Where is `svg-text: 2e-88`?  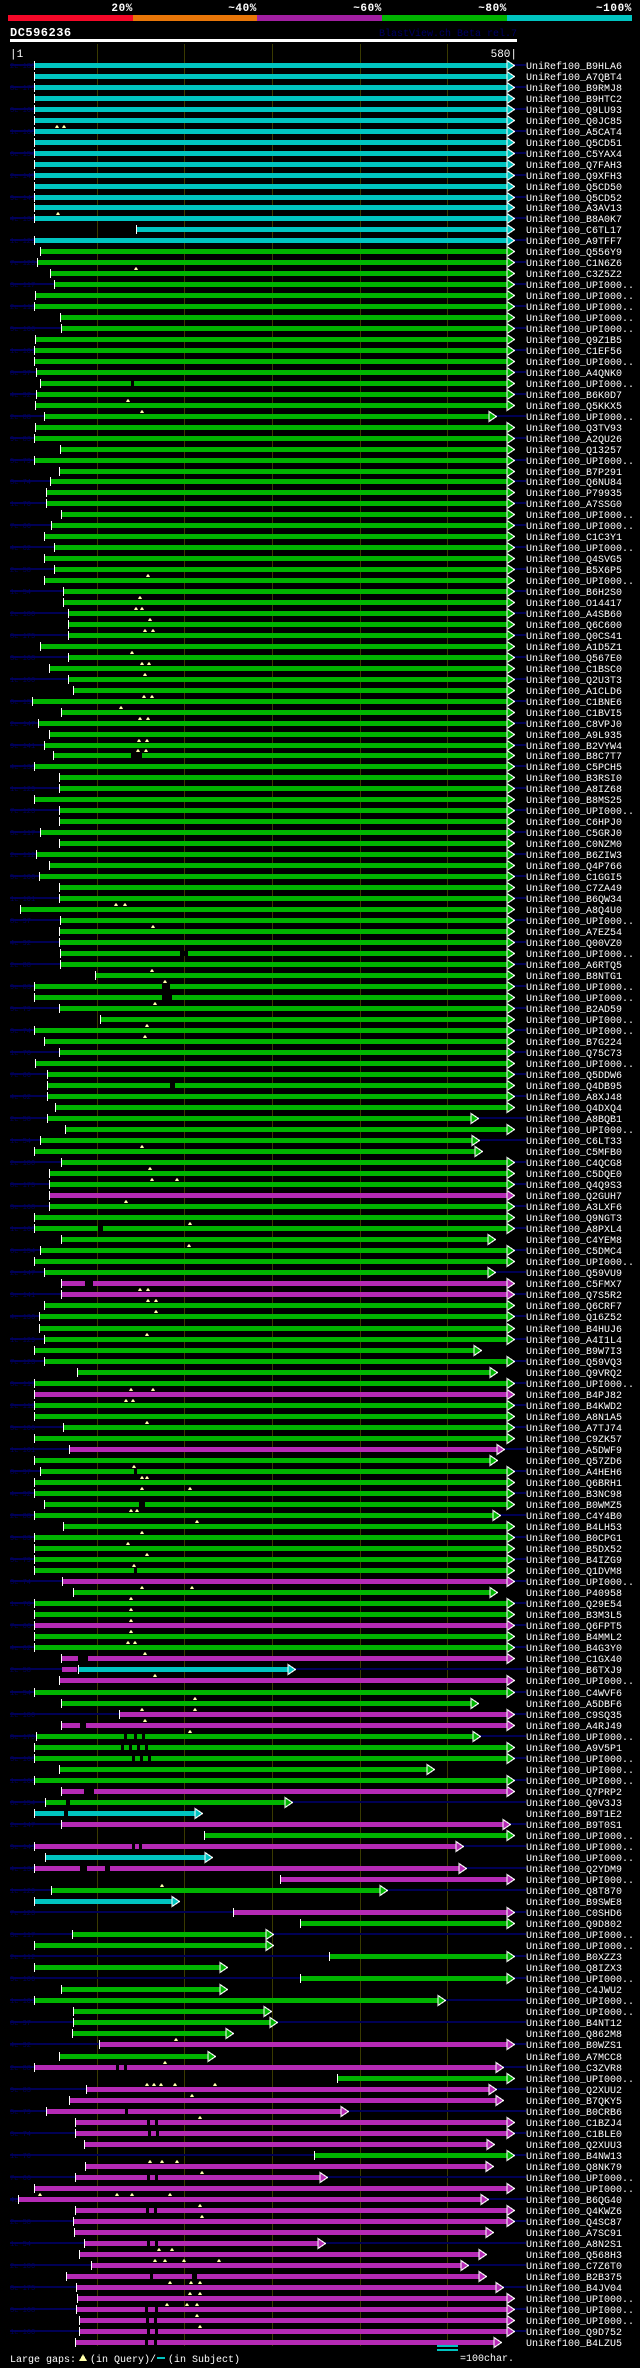 svg-text: 2e-88 is located at coordinates (20, 1517).